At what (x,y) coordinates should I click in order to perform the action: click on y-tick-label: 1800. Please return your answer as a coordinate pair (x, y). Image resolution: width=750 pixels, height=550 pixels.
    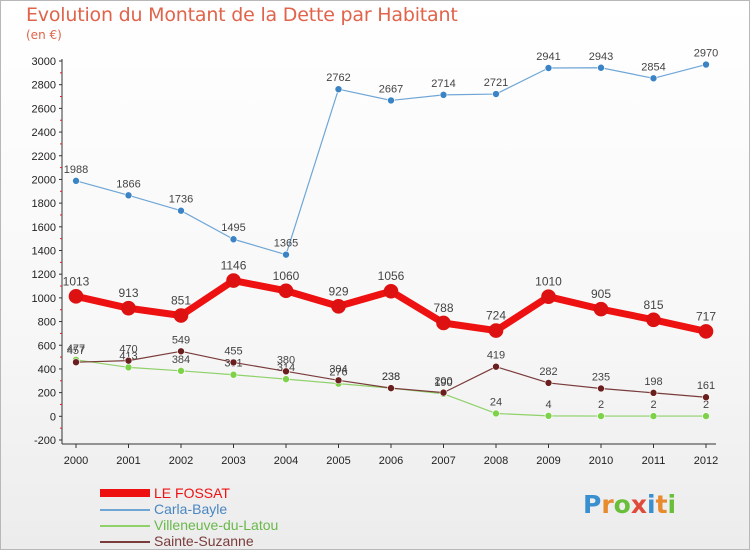
    Looking at the image, I should click on (44, 204).